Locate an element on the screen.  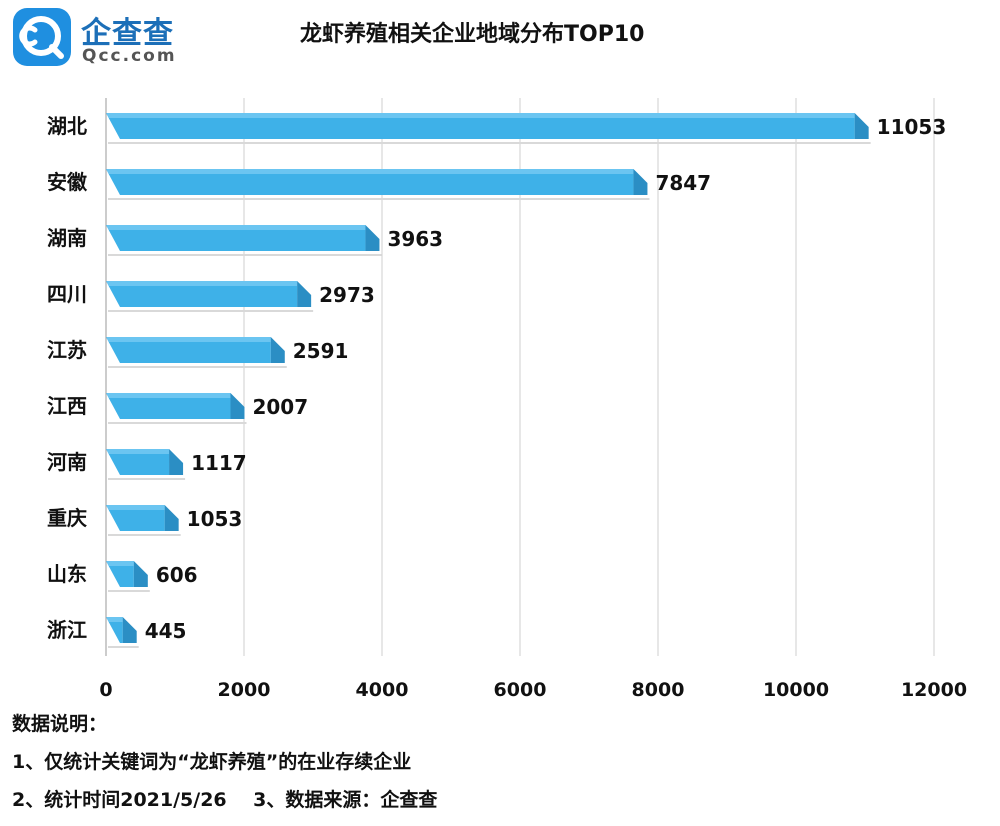
value-label: 11053 is located at coordinates (912, 127).